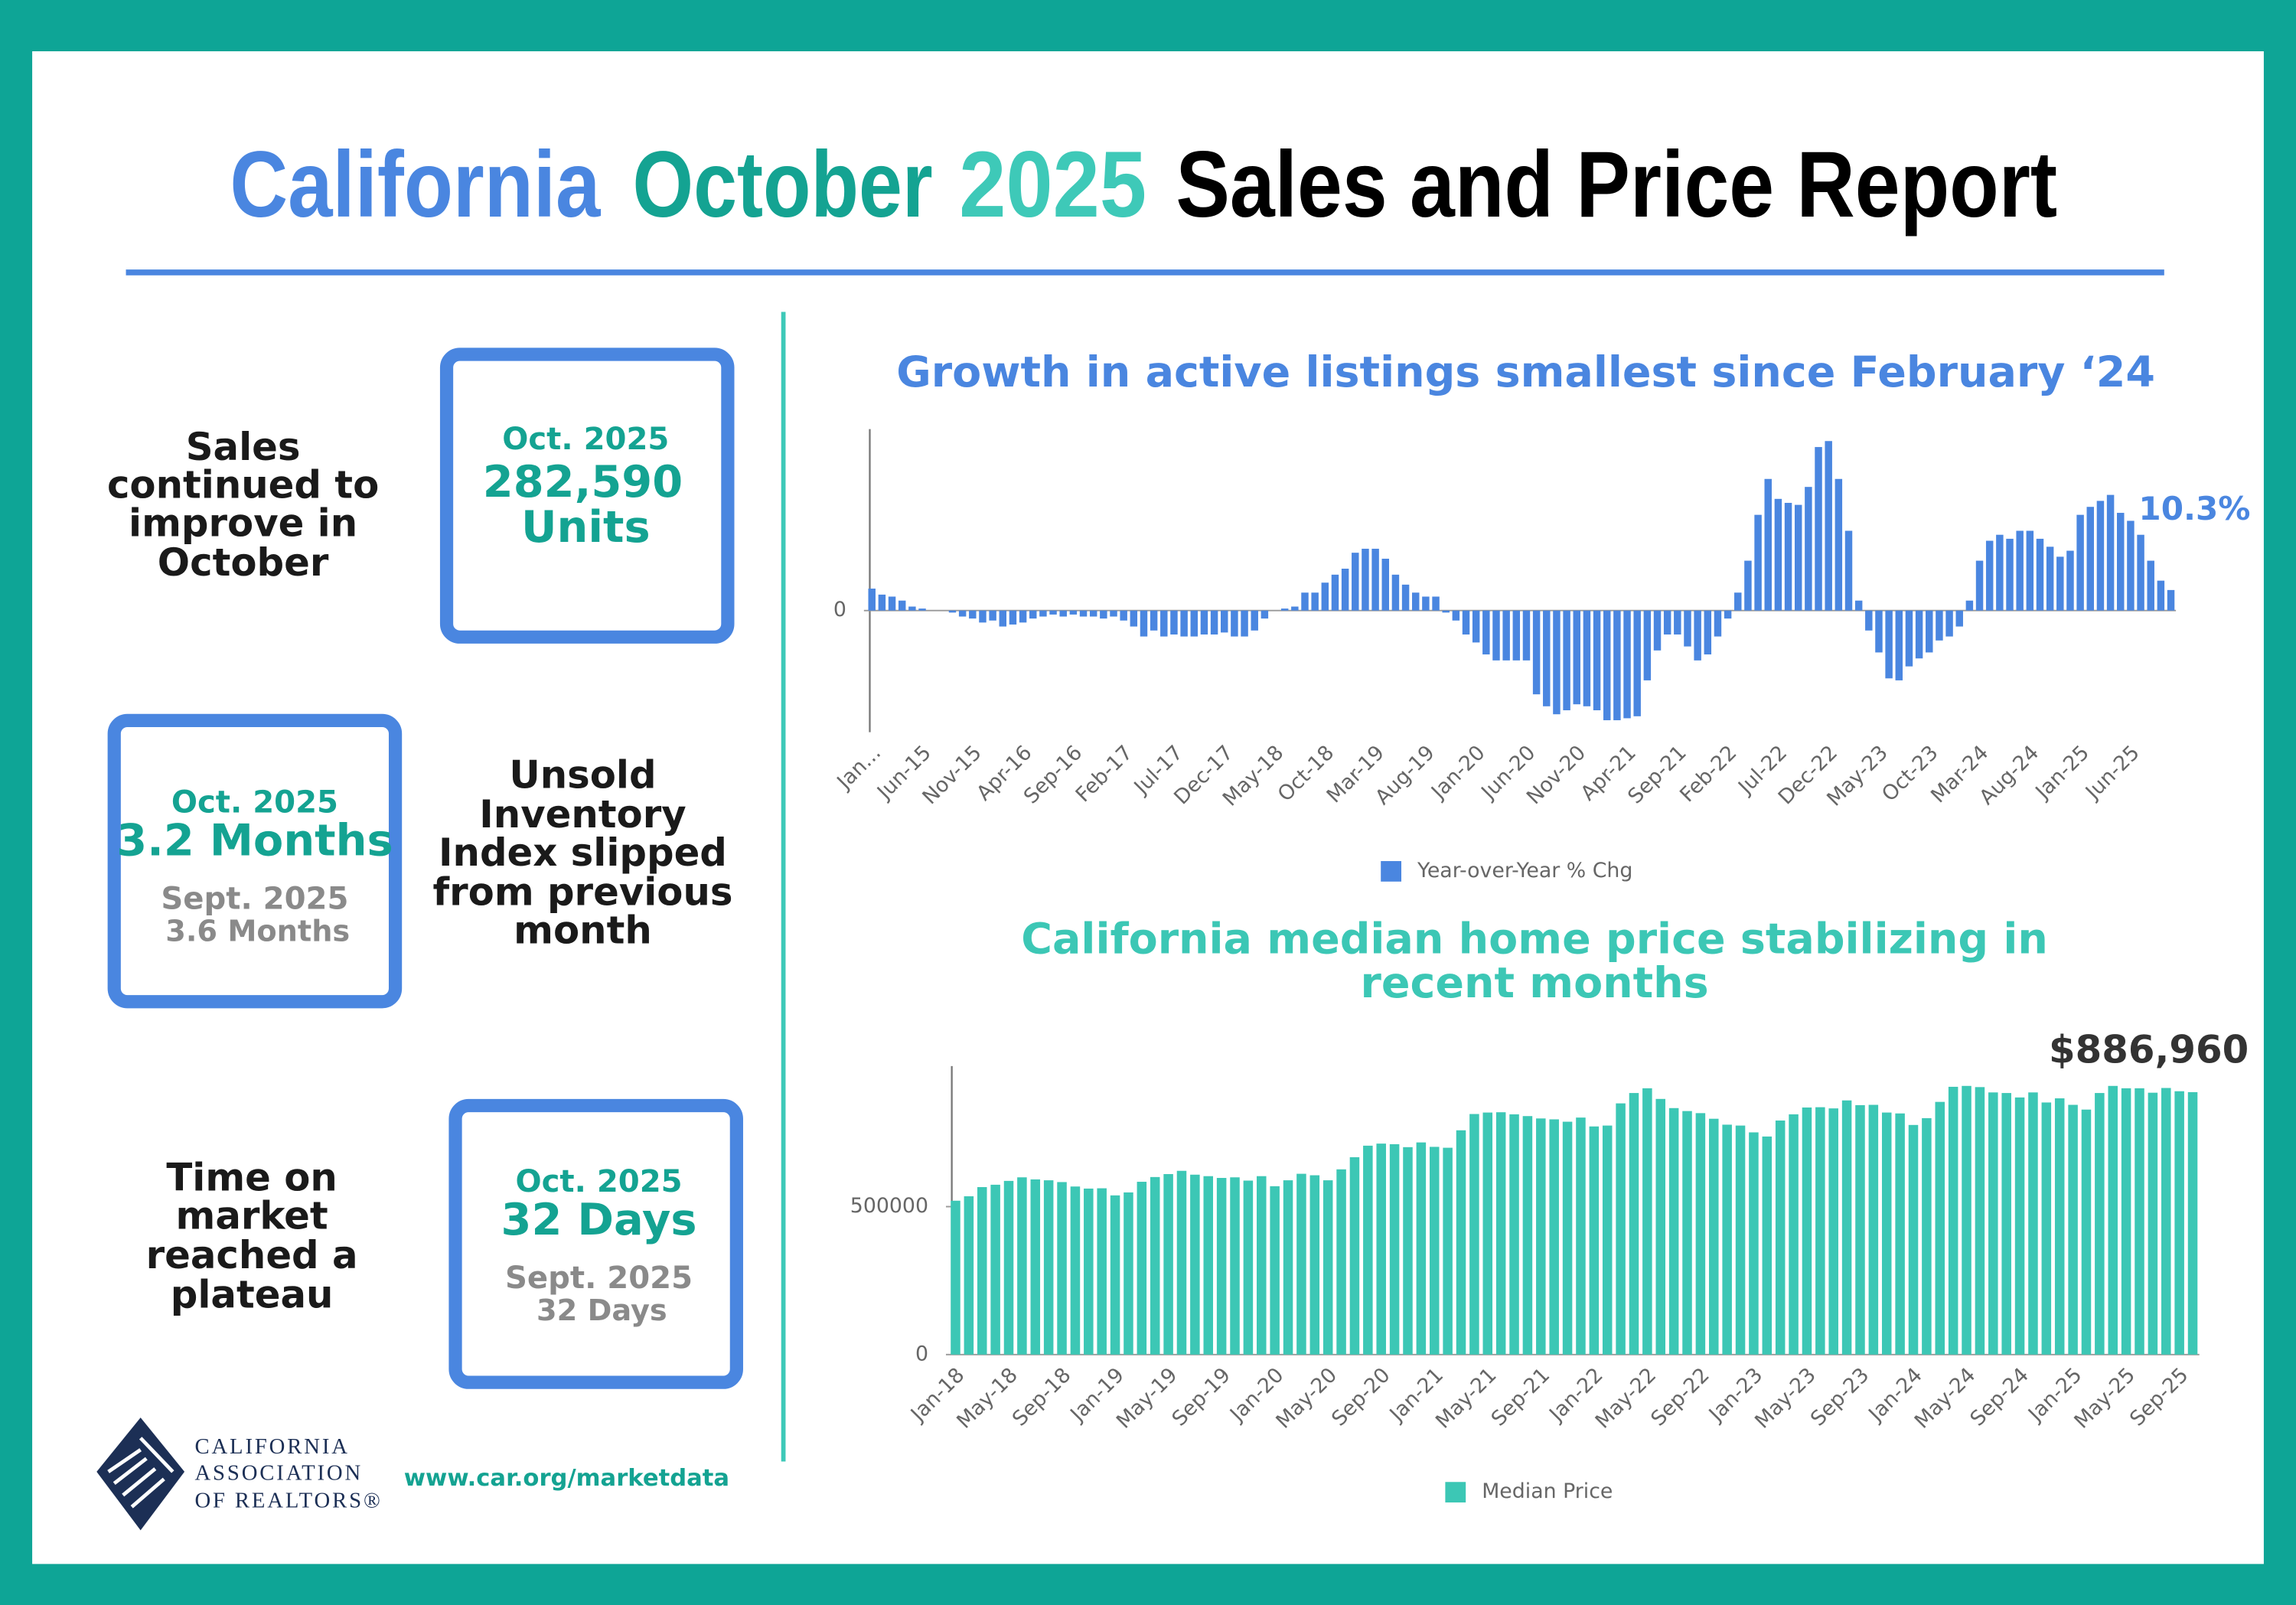 The height and width of the screenshot is (1605, 2296). Describe the element at coordinates (254, 840) in the screenshot. I see `box-value: 3.2 Months` at that location.